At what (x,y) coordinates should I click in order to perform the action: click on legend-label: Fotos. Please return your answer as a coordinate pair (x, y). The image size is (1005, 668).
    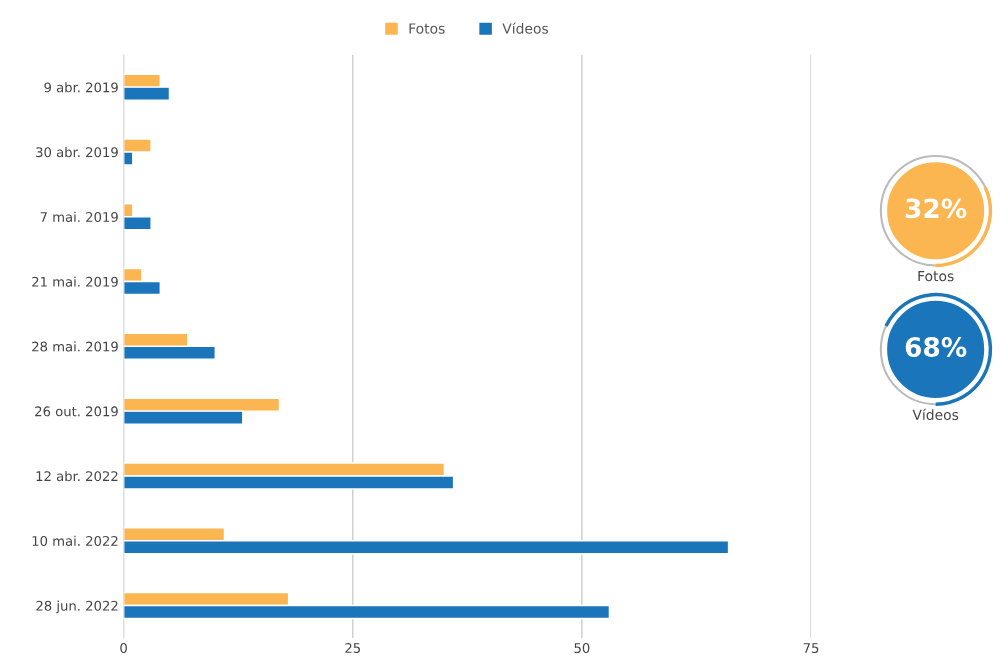
    Looking at the image, I should click on (427, 28).